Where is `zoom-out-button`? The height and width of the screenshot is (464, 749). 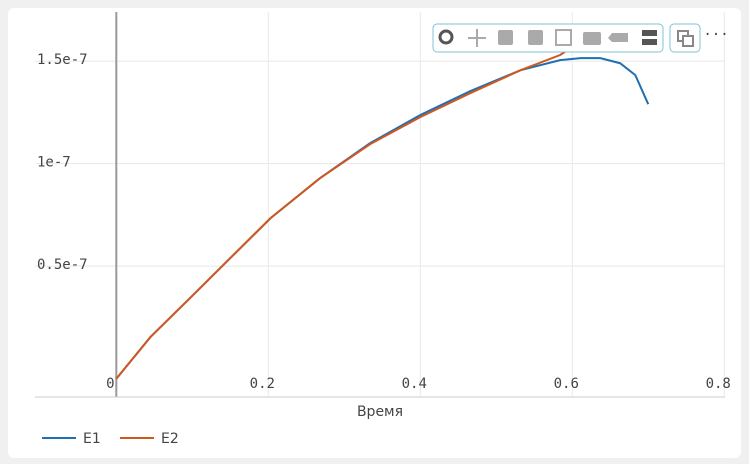 zoom-out-button is located at coordinates (535, 37).